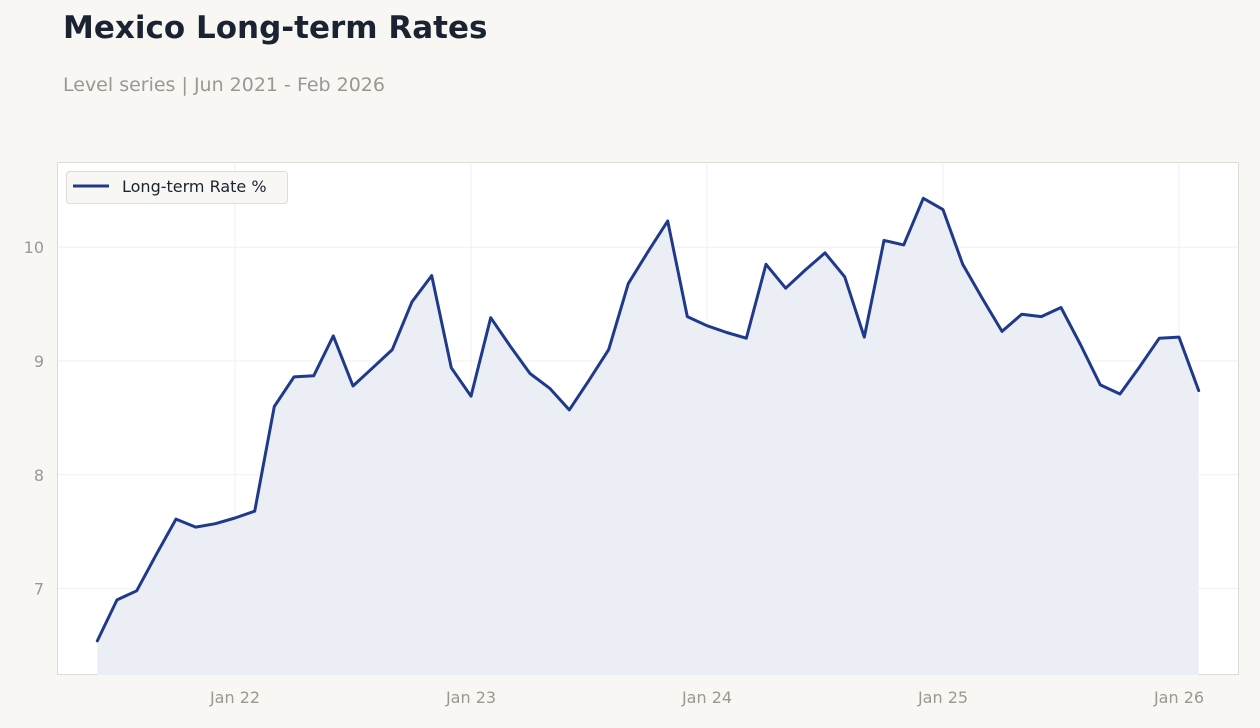  I want to click on x-tick-label: Jan 24, so click(706, 697).